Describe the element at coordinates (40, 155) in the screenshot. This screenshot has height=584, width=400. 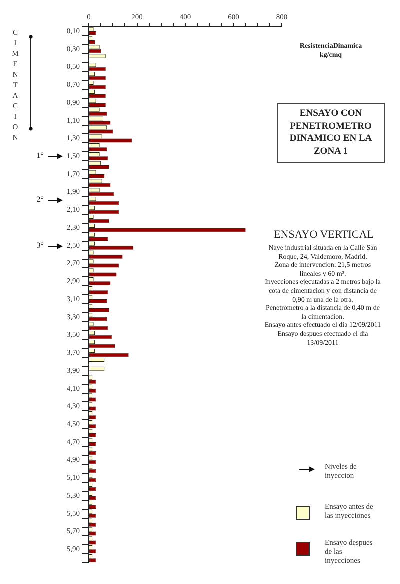
I see `text: 1°` at that location.